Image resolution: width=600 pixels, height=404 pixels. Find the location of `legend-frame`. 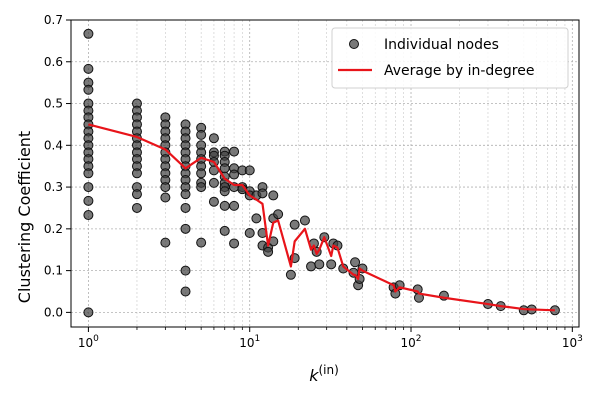

legend-frame is located at coordinates (450, 58).